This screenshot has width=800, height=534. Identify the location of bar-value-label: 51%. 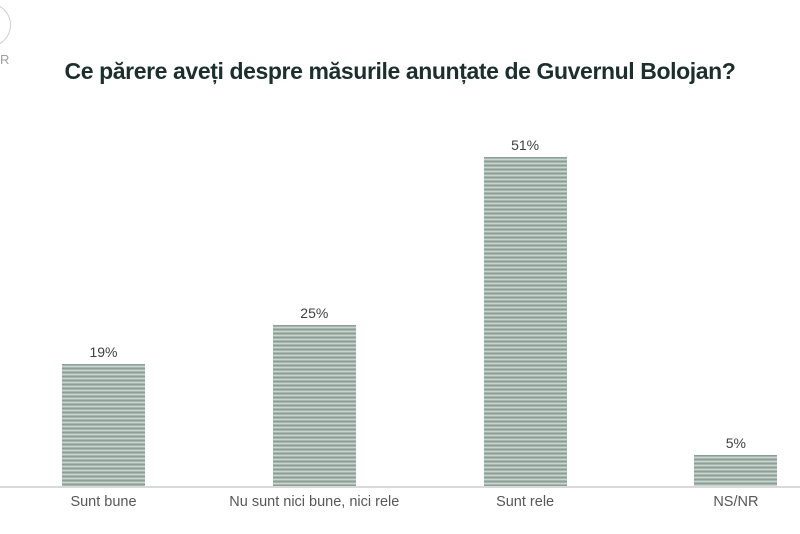
(525, 145).